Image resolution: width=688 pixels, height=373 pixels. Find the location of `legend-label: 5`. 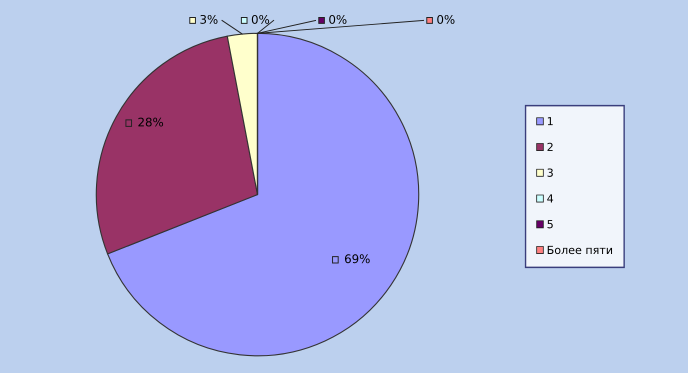

legend-label: 5 is located at coordinates (550, 224).